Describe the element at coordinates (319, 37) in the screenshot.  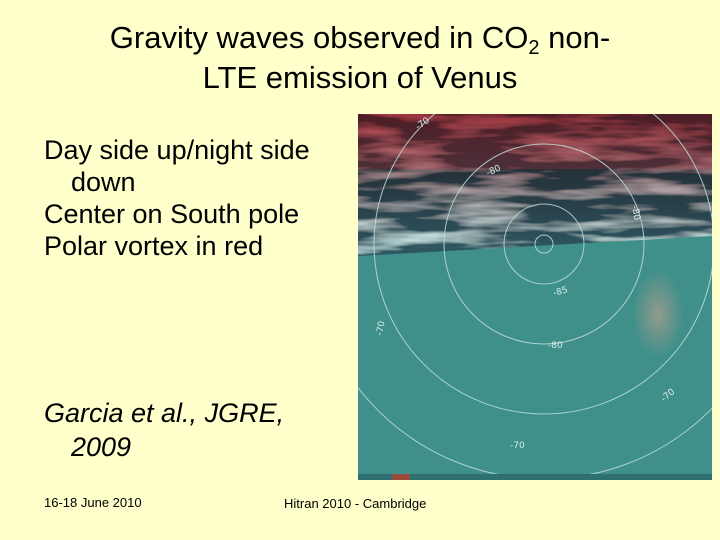
I see `title-text-part1: Gravity waves observed in CO` at that location.